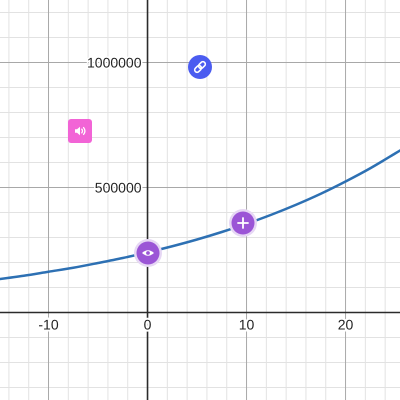 This screenshot has height=400, width=400. I want to click on y-tick-label: 500000, so click(118, 188).